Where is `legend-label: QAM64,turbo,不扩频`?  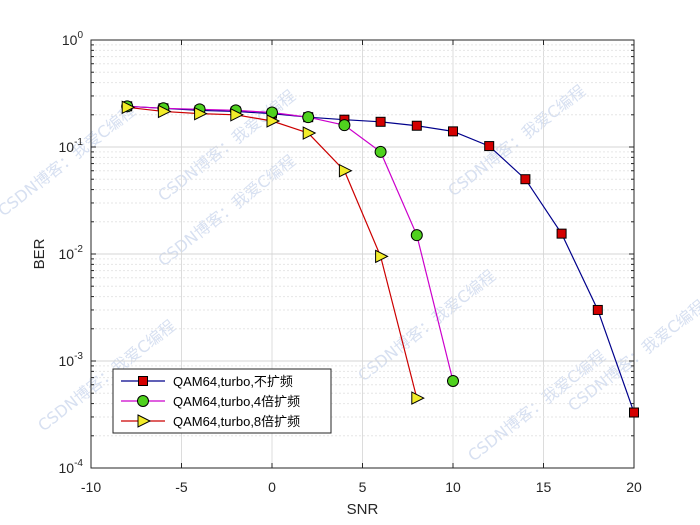 legend-label: QAM64,turbo,不扩频 is located at coordinates (233, 381).